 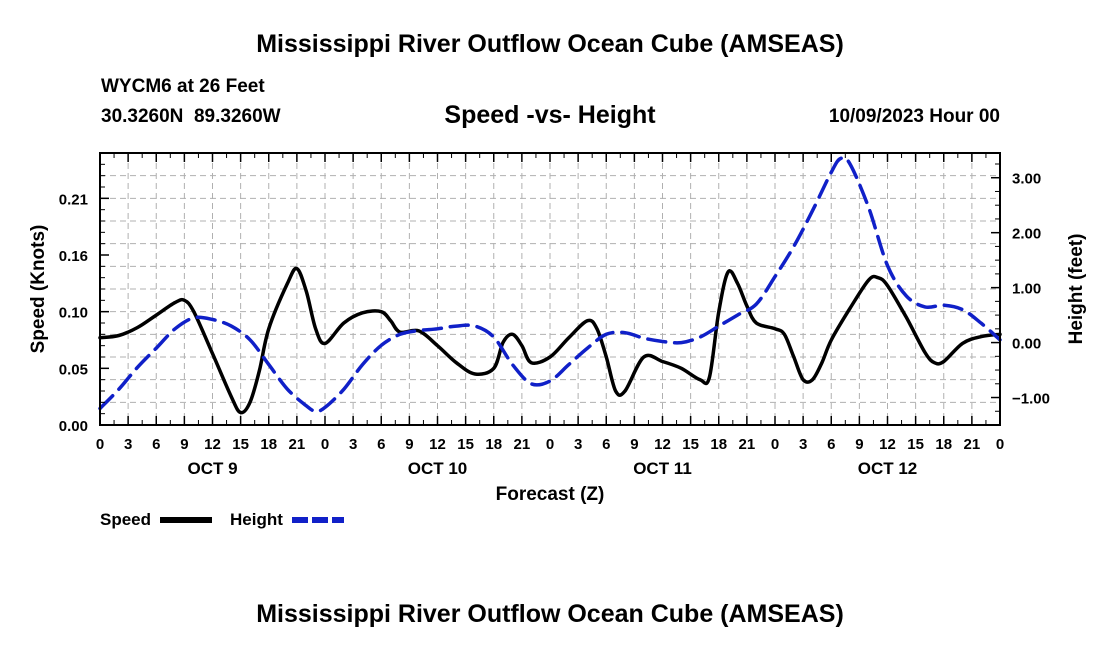 What do you see at coordinates (38, 289) in the screenshot?
I see `y-left-axis-title: Speed (Knots)` at bounding box center [38, 289].